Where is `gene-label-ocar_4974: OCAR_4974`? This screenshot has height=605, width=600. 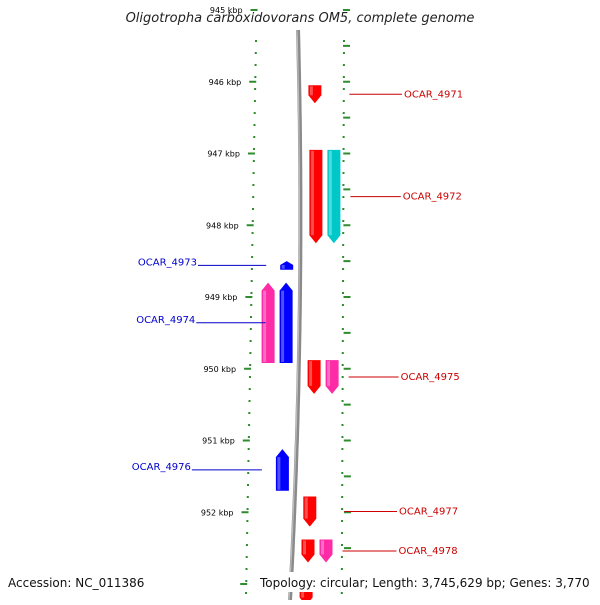
gene-label-ocar_4974: OCAR_4974 is located at coordinates (165, 320).